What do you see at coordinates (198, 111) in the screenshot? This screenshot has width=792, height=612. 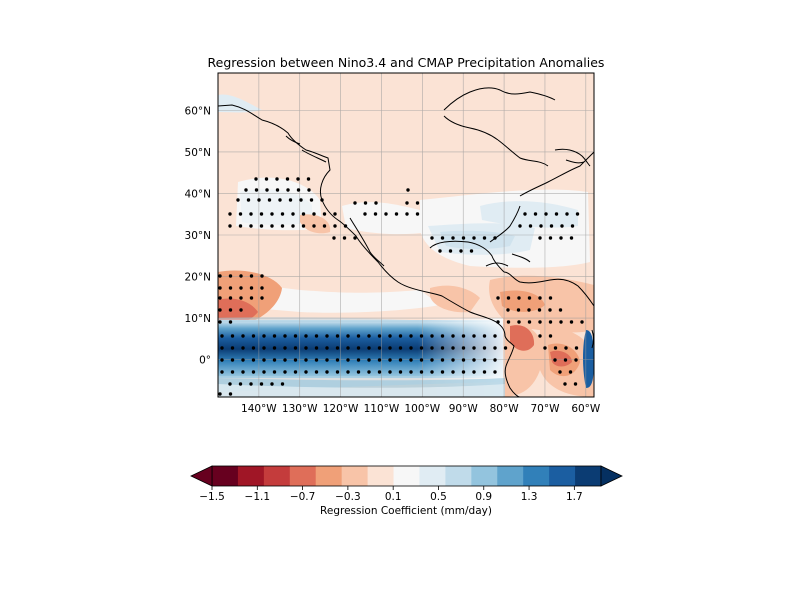 I see `lat-tick-label: 60°N` at bounding box center [198, 111].